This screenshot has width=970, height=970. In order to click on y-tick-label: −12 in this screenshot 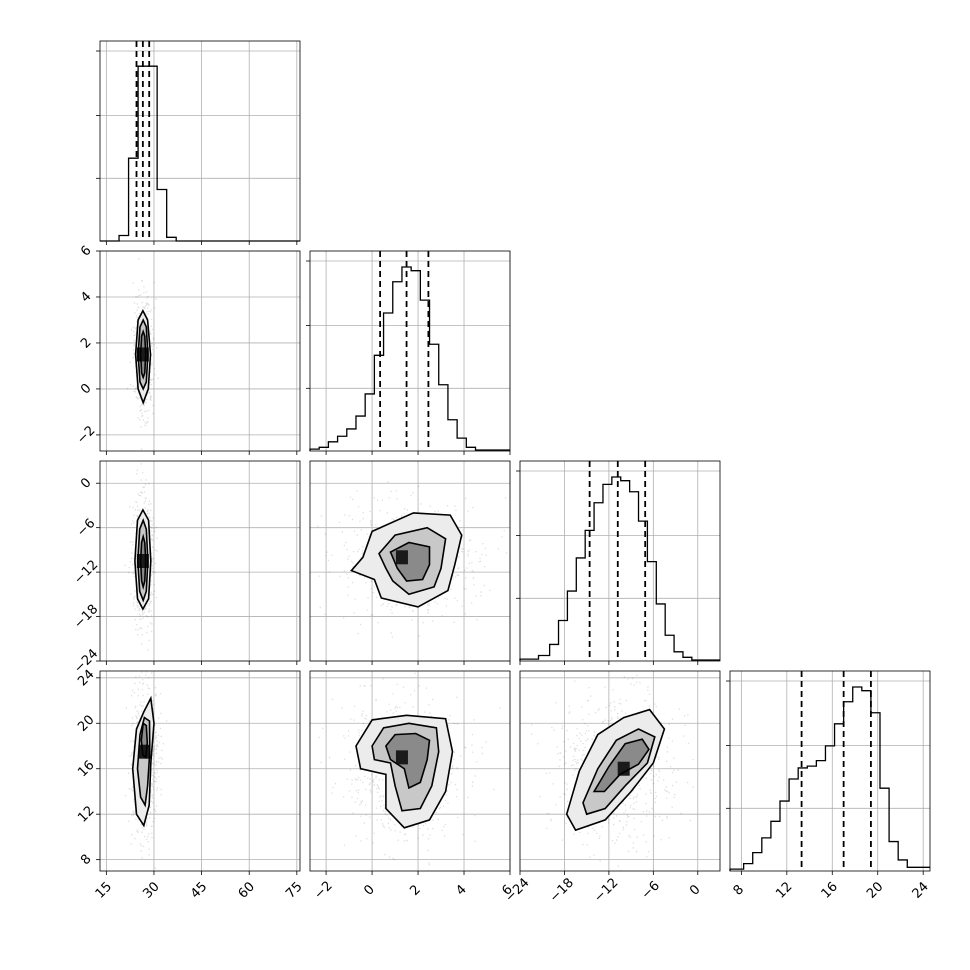, I will do `click(86, 572)`.